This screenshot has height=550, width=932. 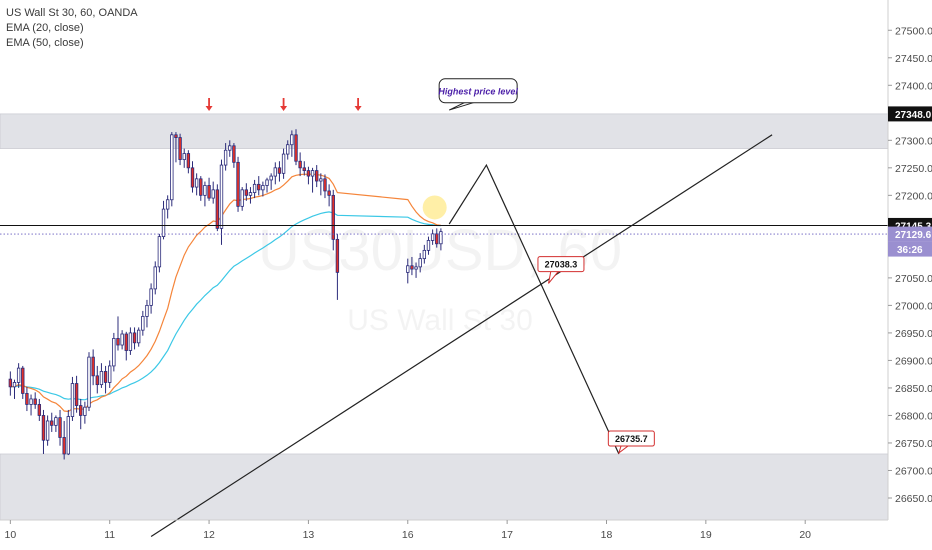 I want to click on price-tick-label: 27050.00, so click(x=913, y=279).